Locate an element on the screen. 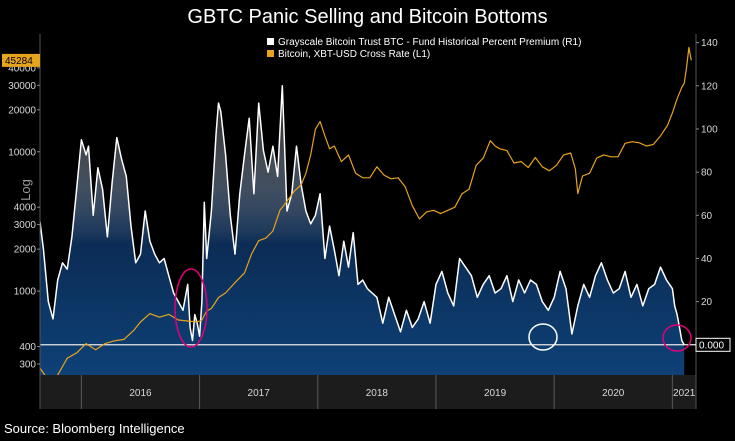 The width and height of the screenshot is (735, 441). highlight-circle-2021 is located at coordinates (677, 338).